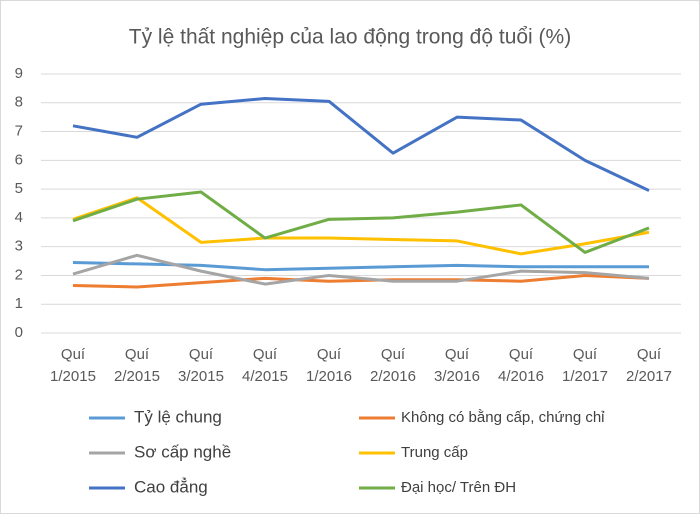 This screenshot has width=700, height=514. What do you see at coordinates (171, 486) in the screenshot?
I see `legend-label: Cao đẳng` at bounding box center [171, 486].